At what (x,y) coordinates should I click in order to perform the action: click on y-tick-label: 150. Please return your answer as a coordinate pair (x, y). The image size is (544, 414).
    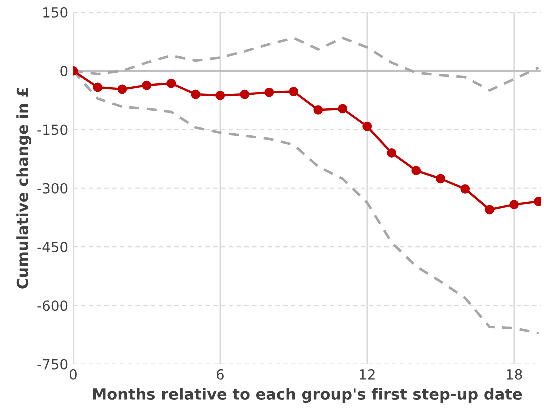
    Looking at the image, I should click on (56, 12).